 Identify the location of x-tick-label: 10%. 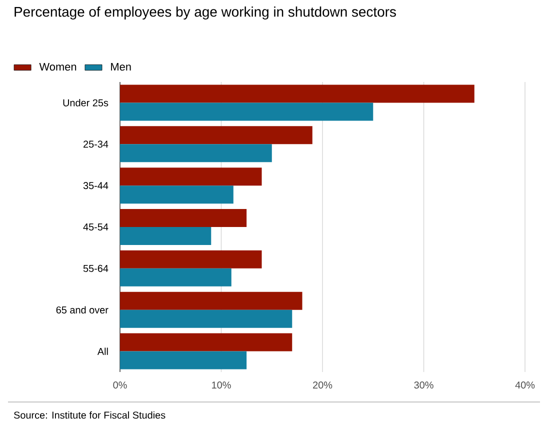
(221, 385).